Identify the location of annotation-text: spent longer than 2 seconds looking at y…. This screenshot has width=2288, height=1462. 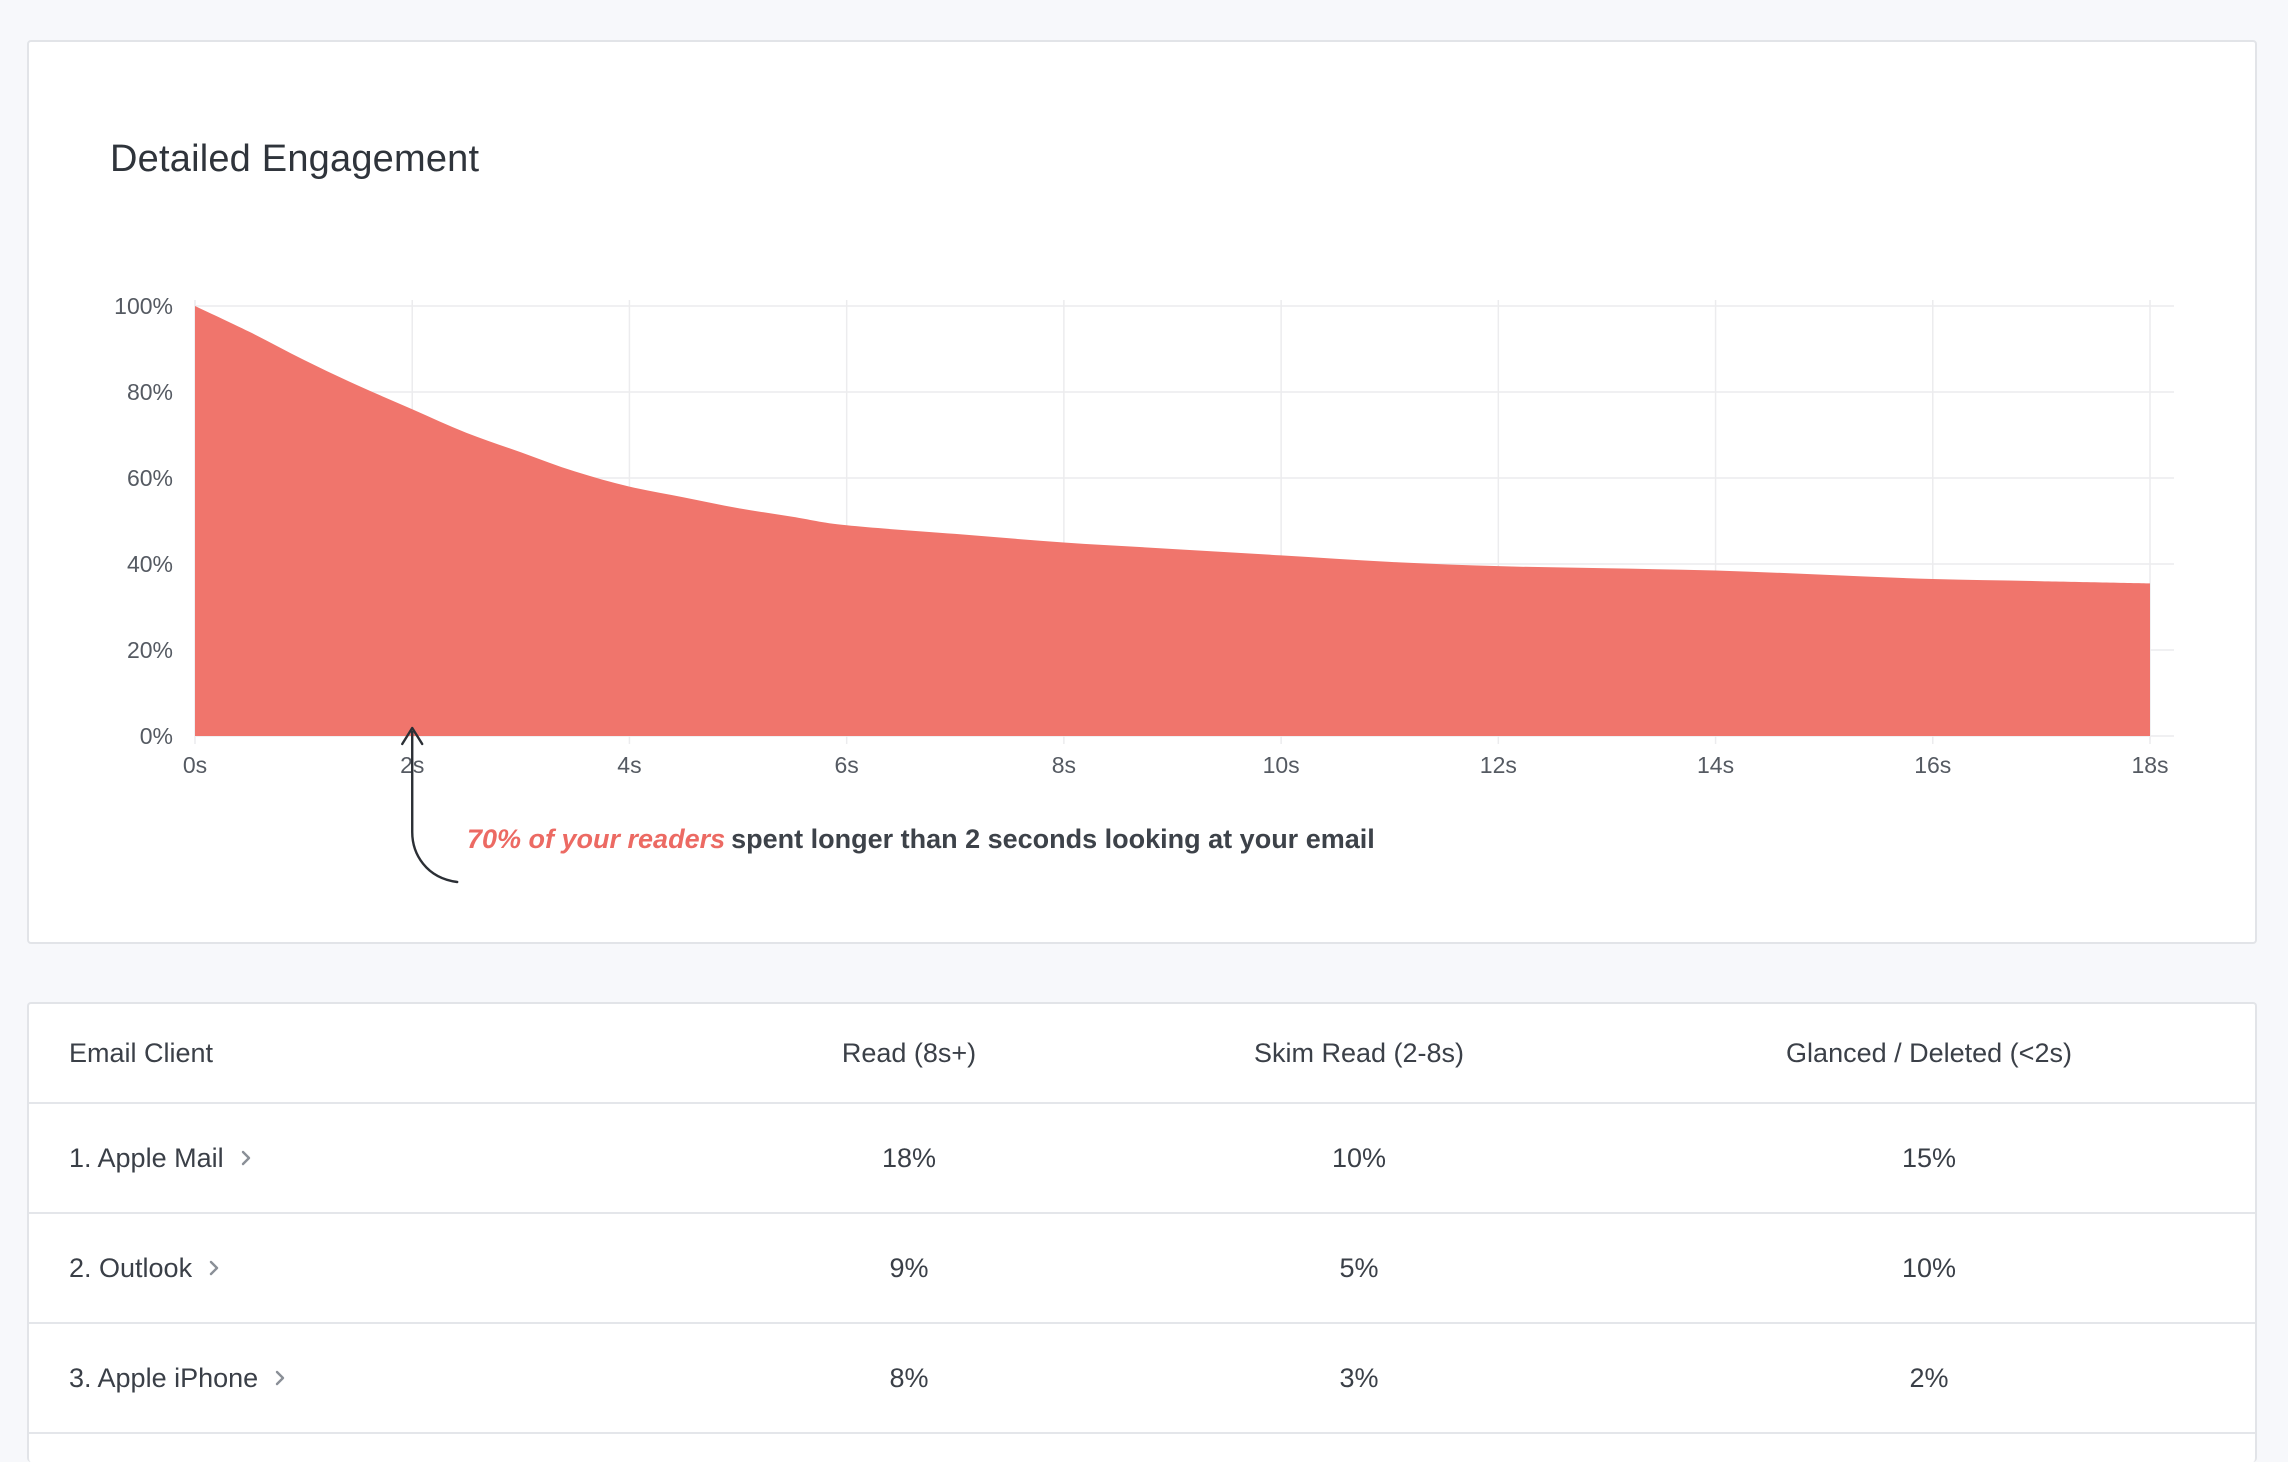
(1053, 839).